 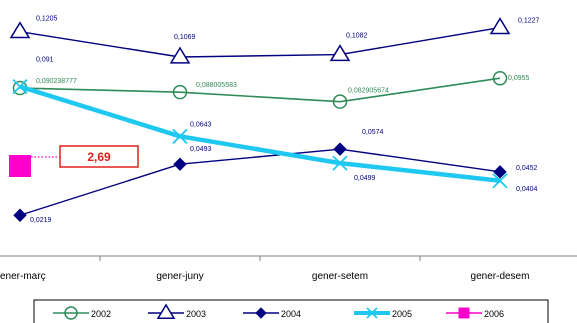 I want to click on x-tick-label: gener-setem, so click(x=340, y=276).